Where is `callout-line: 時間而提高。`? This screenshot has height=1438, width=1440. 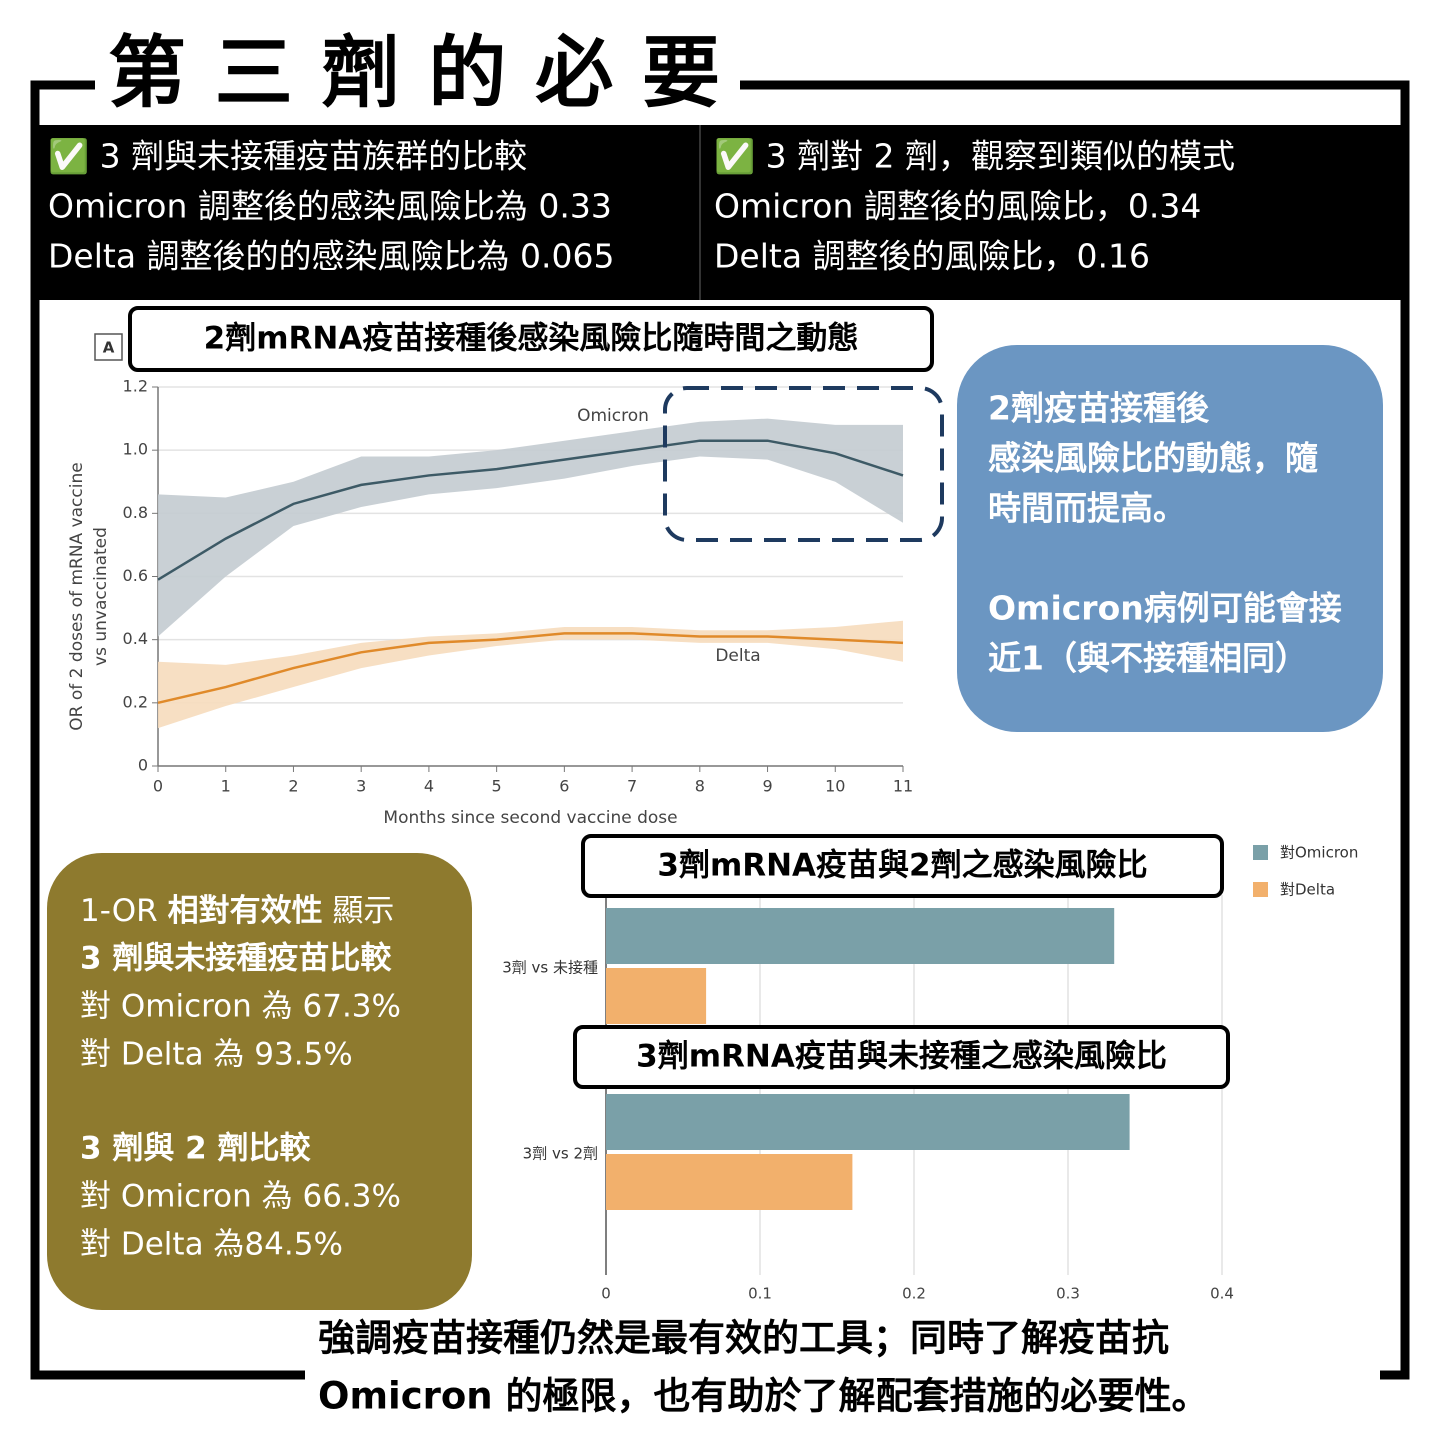 callout-line: 時間而提高。 is located at coordinates (1087, 508).